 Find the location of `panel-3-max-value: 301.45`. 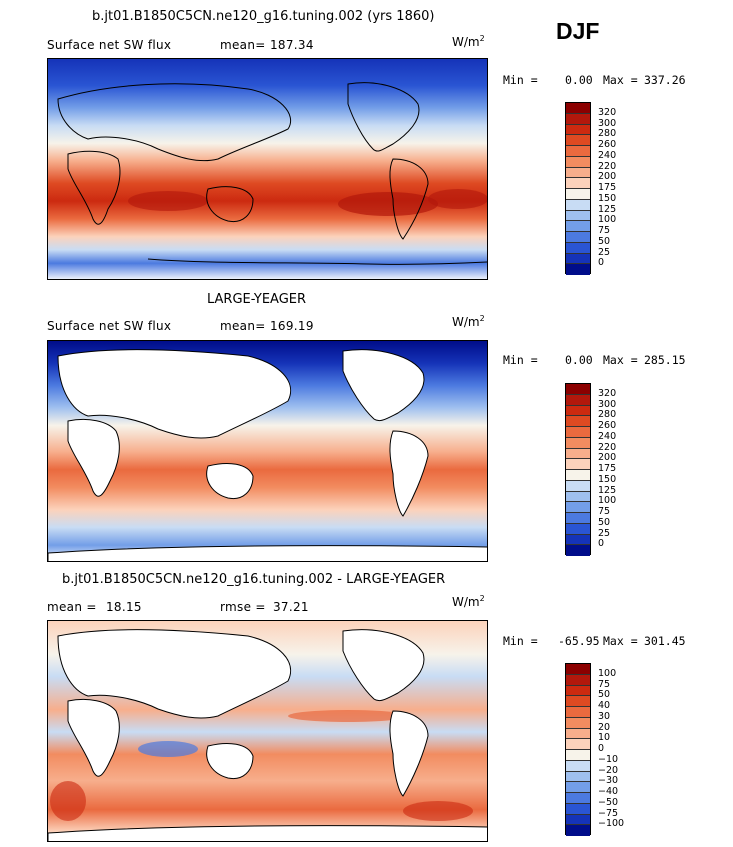

panel-3-max-value: 301.45 is located at coordinates (665, 641).